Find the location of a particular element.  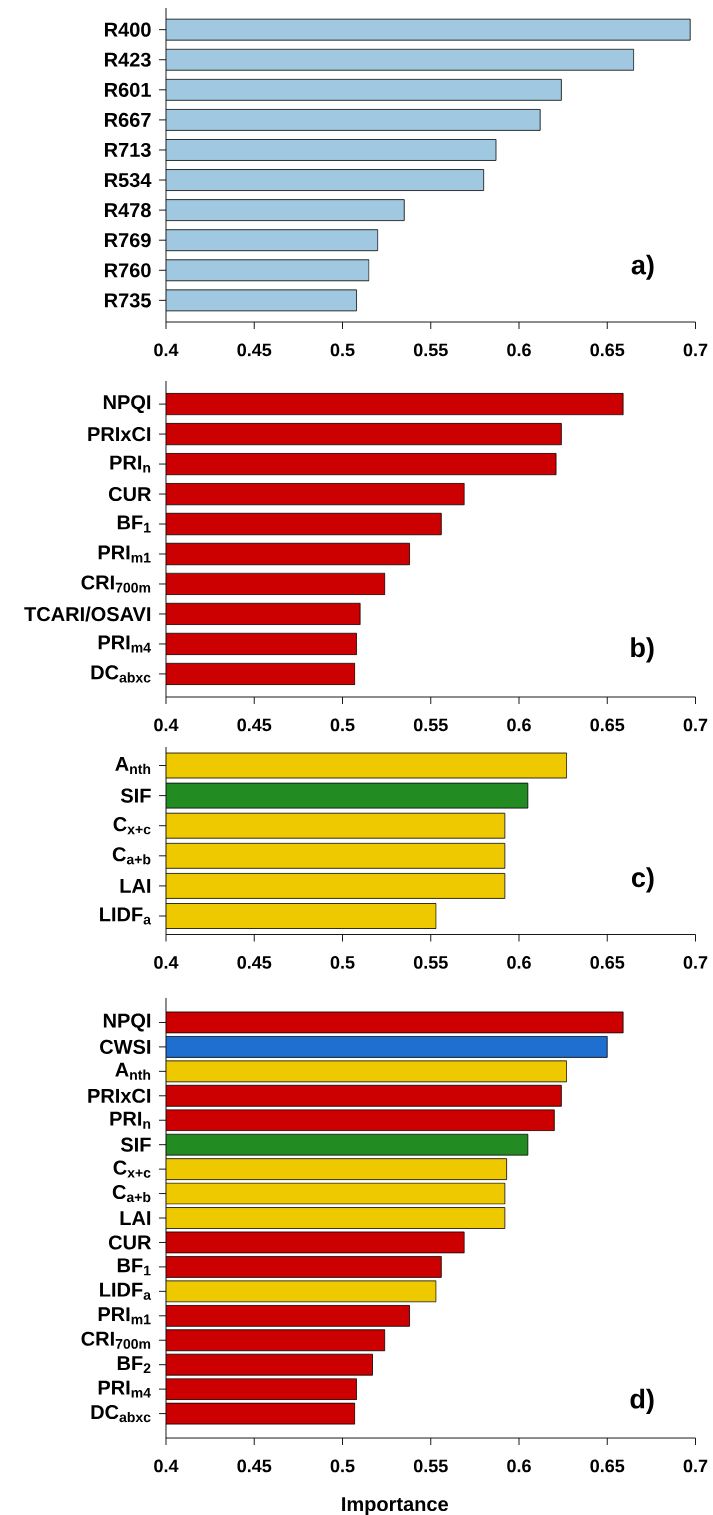

y-tick-label: R400 is located at coordinates (127, 29).